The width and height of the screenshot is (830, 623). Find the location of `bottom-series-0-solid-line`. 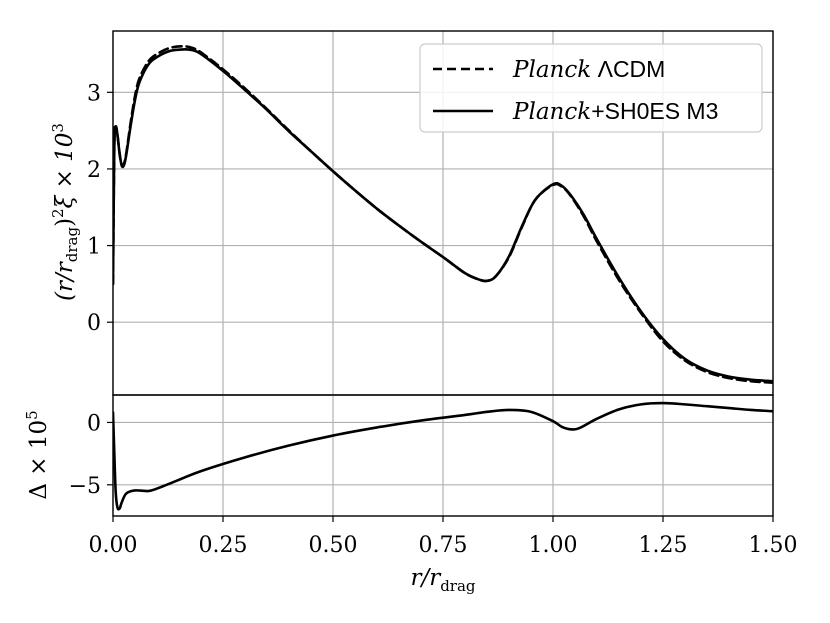

bottom-series-0-solid-line is located at coordinates (443, 456).